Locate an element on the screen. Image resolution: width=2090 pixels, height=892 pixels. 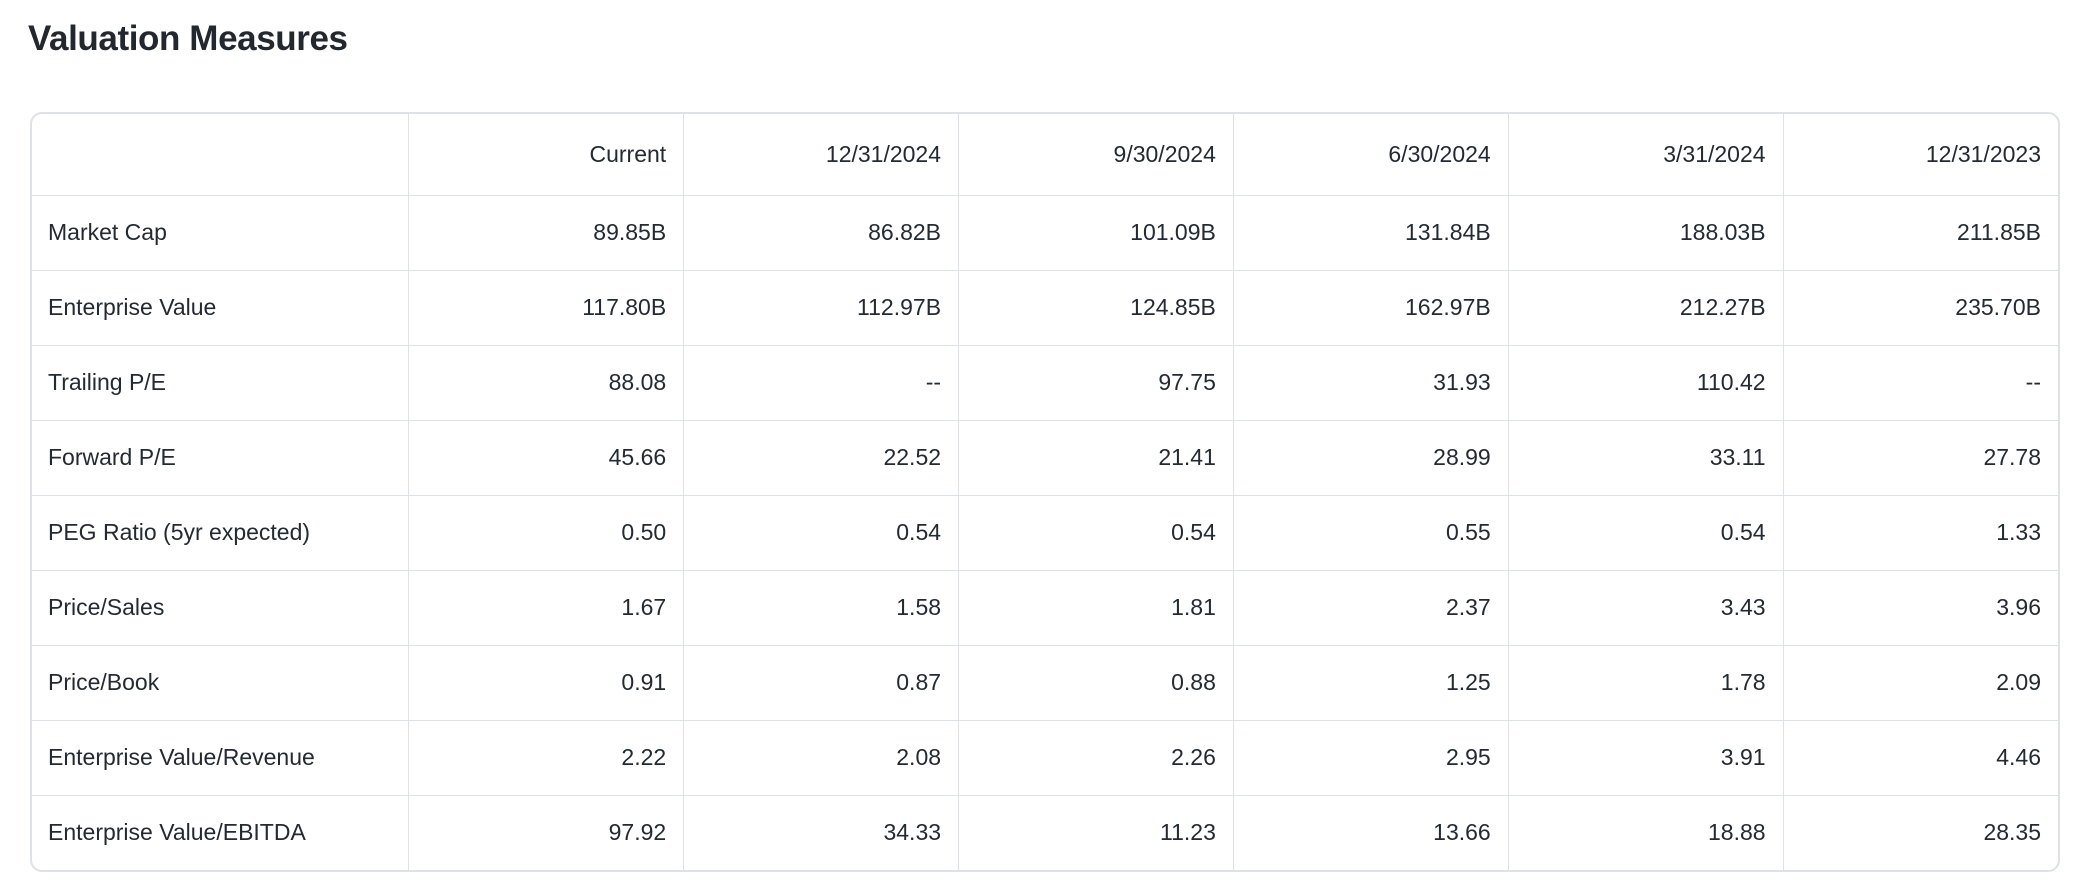
column-header: 3/31/2024 is located at coordinates (1645, 155).